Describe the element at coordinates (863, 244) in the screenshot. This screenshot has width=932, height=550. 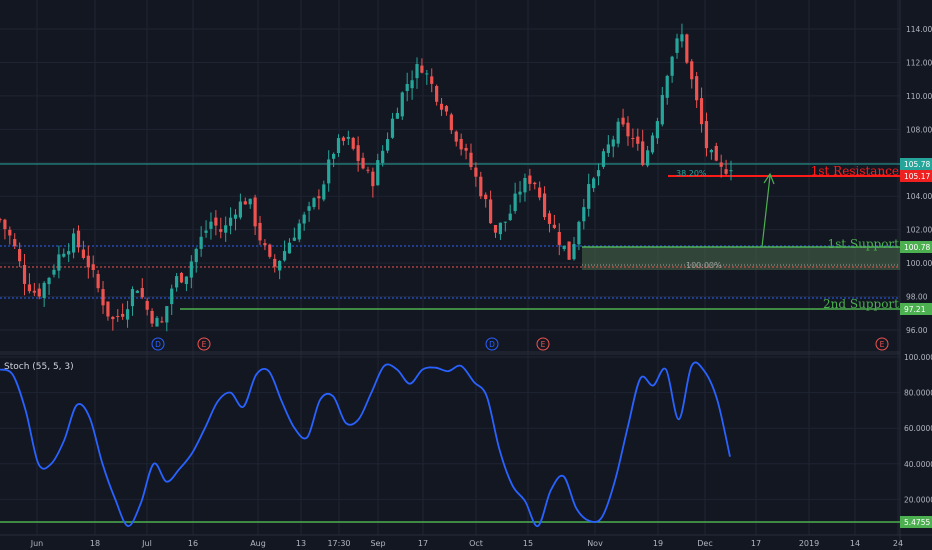
I see `support-1-label: 1st Support` at that location.